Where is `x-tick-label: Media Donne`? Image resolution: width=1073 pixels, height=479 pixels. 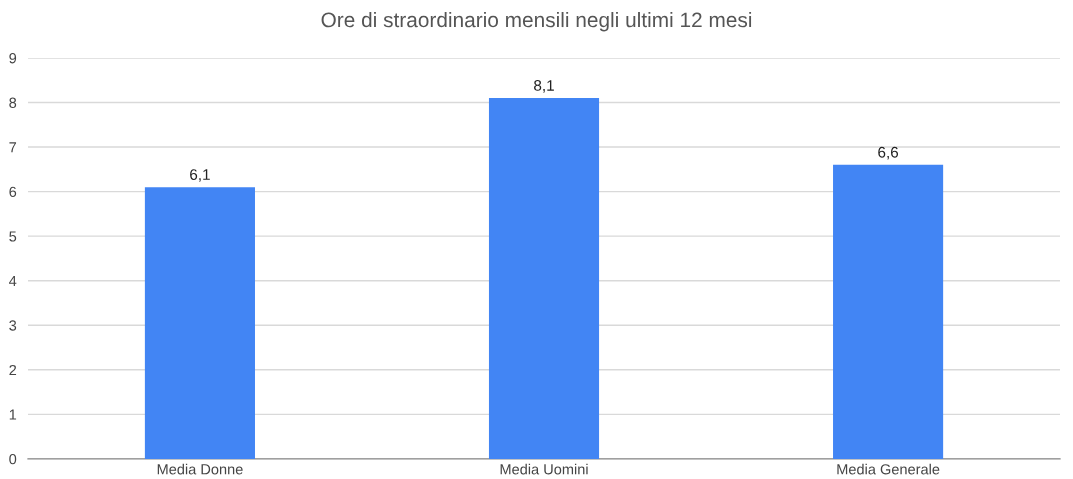
x-tick-label: Media Donne is located at coordinates (200, 469).